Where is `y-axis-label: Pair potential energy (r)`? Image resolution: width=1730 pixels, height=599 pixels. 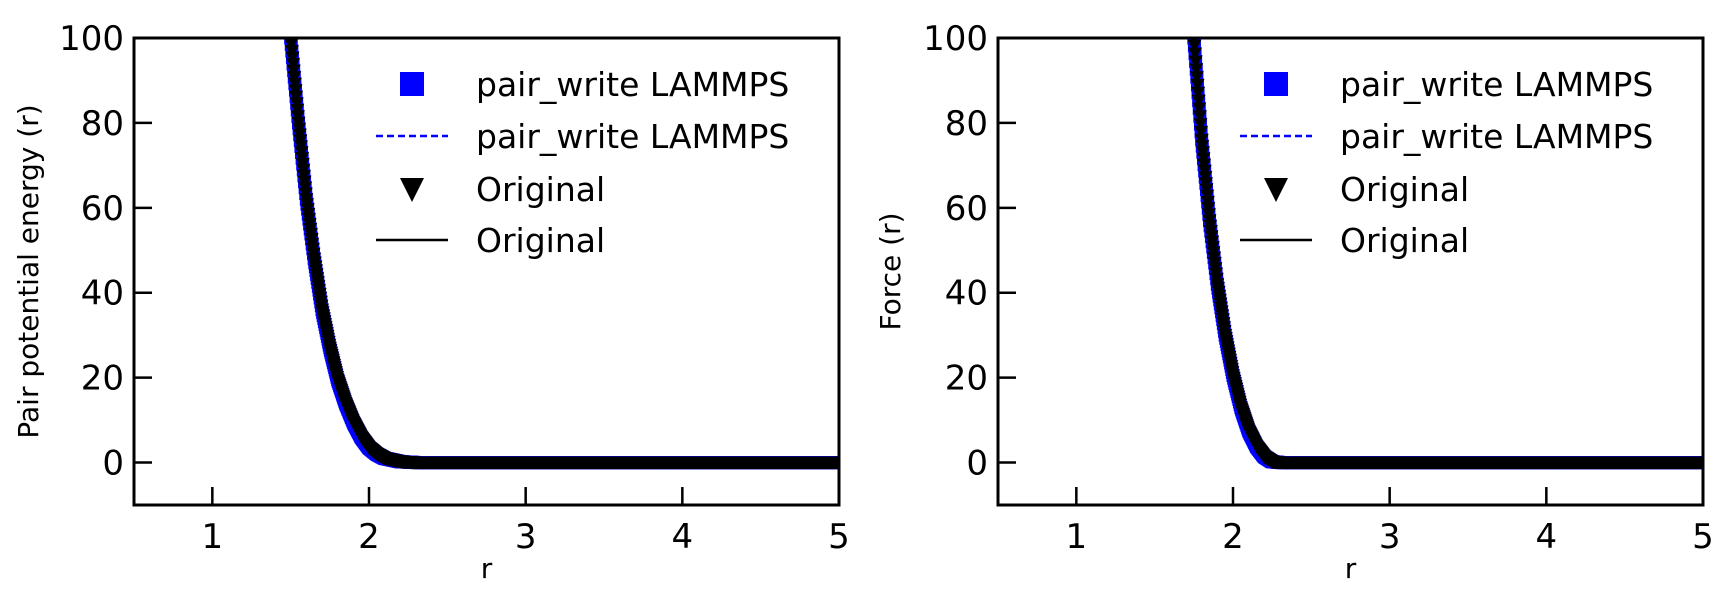
y-axis-label: Pair potential energy (r) is located at coordinates (28, 271).